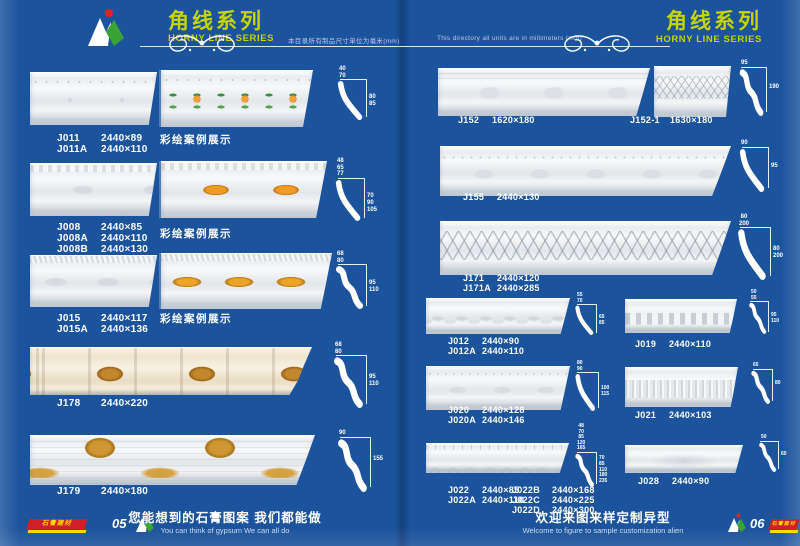  Describe the element at coordinates (756, 365) in the screenshot. I see `profile-dims-top: 65` at that location.